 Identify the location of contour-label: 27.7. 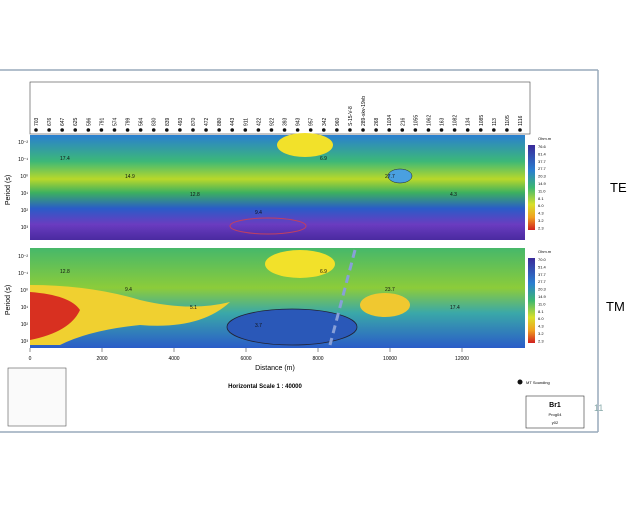
(390, 177).